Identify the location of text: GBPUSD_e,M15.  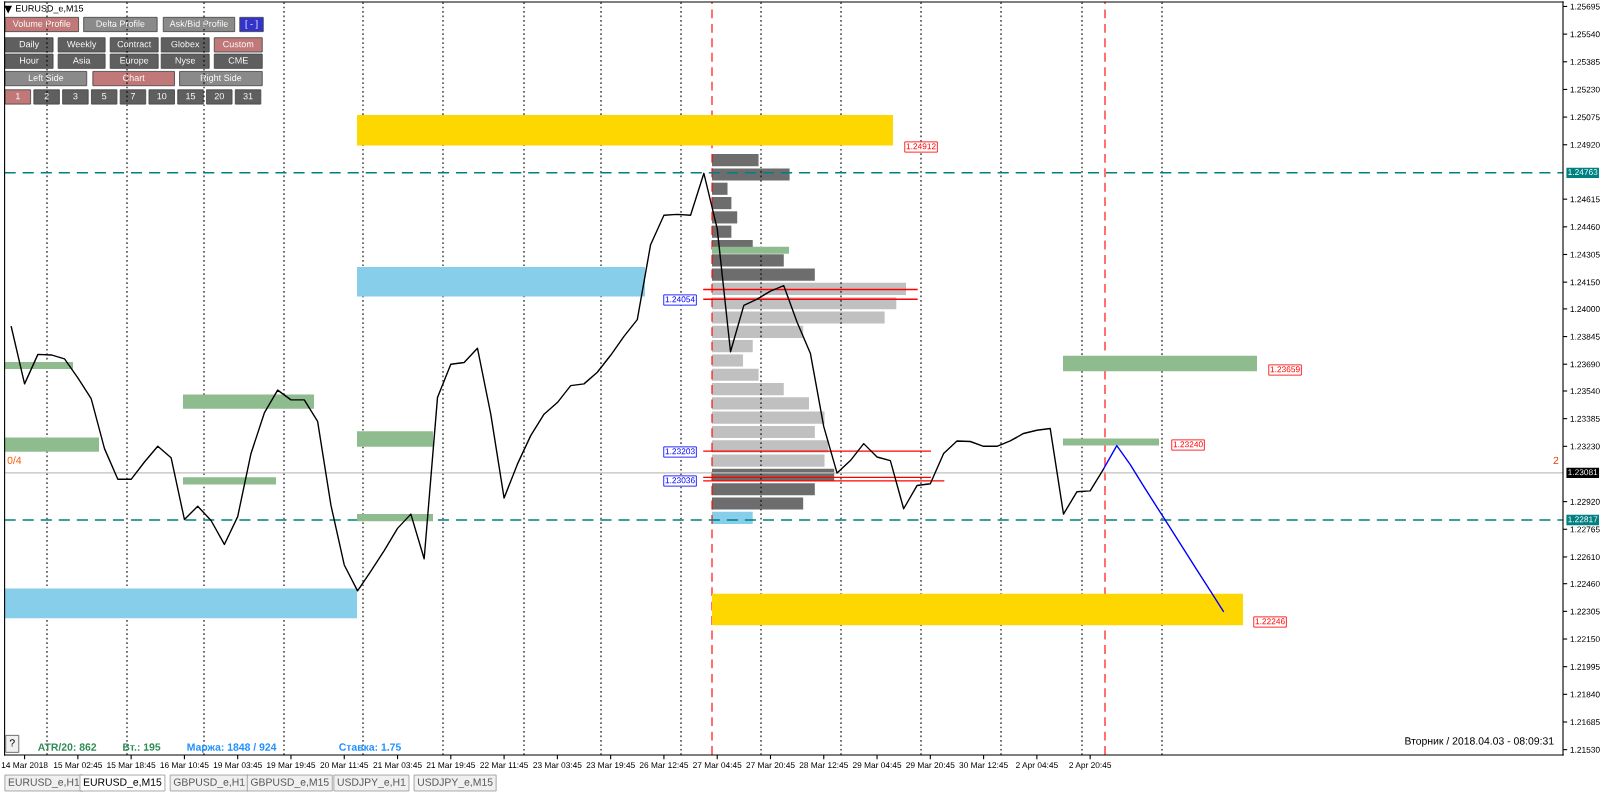
(289, 783).